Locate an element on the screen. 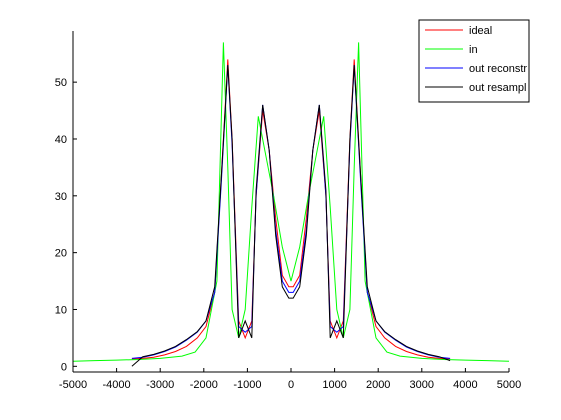  y-tick-label: 30 is located at coordinates (61, 197).